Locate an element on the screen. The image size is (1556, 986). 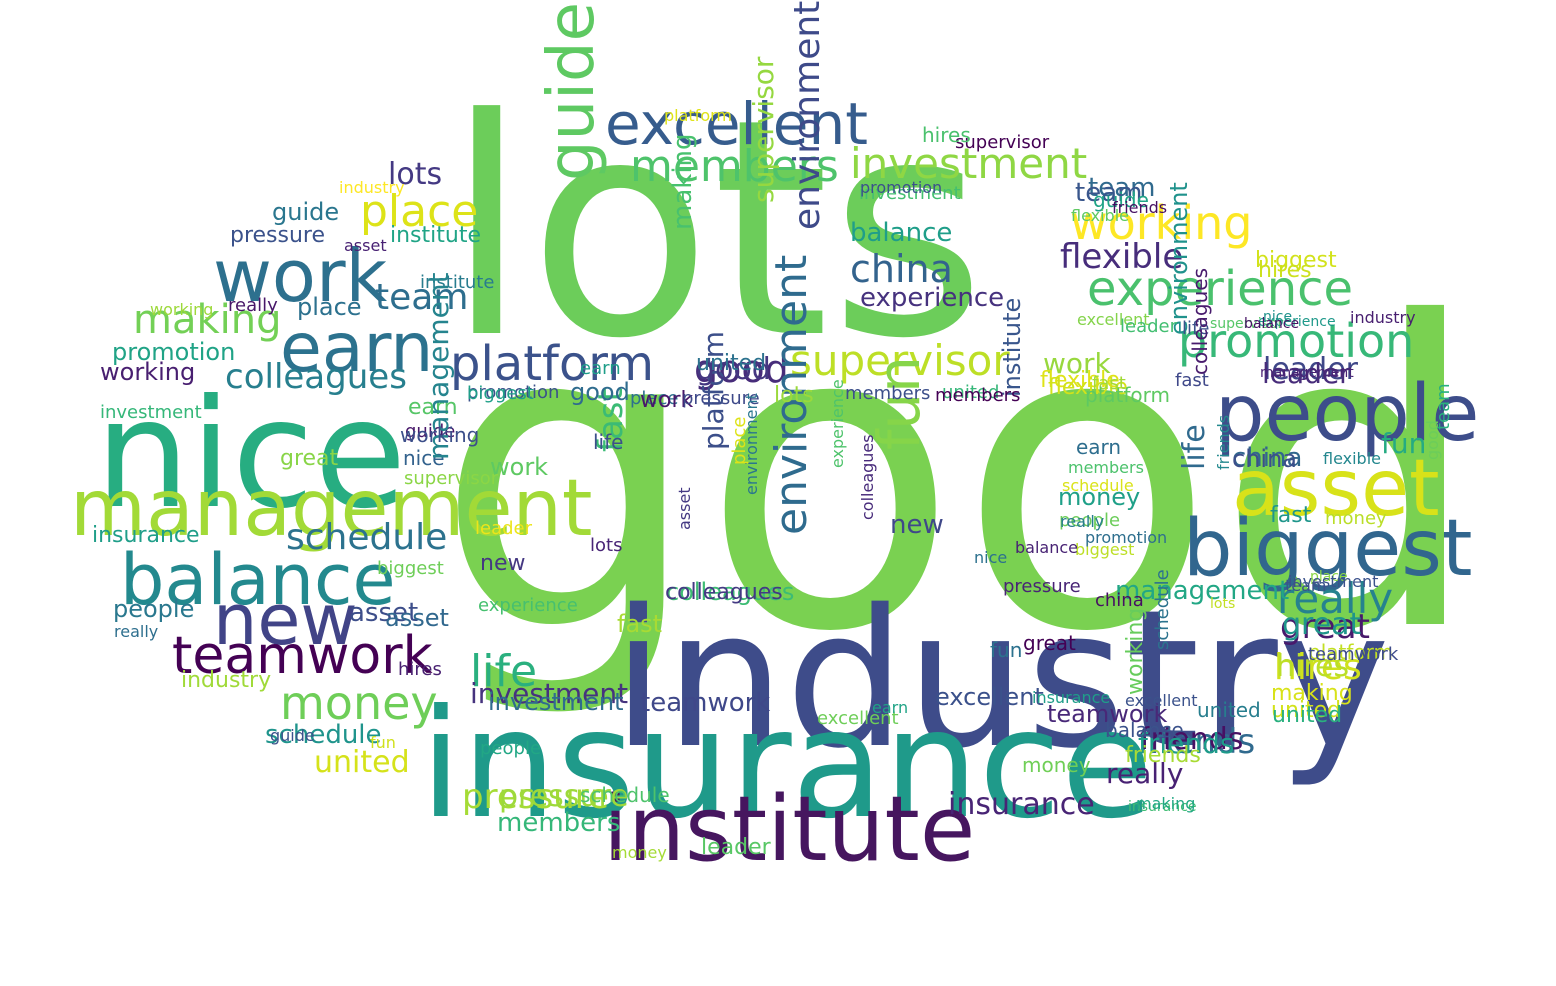
cloud-word: investment is located at coordinates (549, 693).